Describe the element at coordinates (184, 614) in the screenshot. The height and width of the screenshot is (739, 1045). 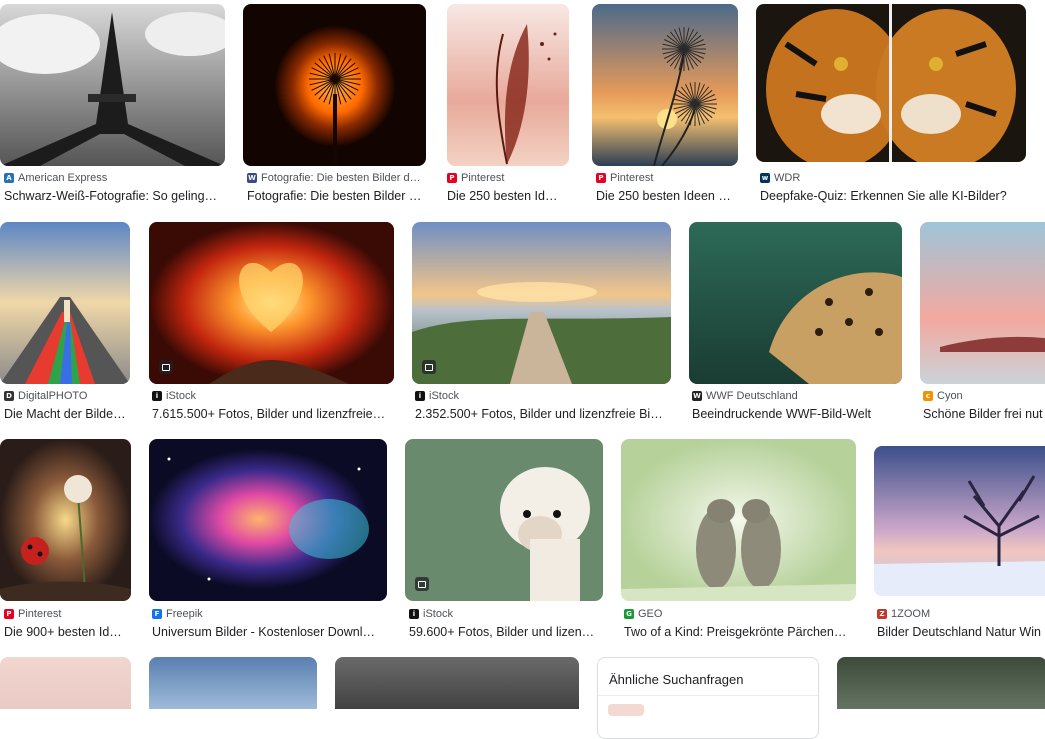
I see `result-source-name: Freepik` at that location.